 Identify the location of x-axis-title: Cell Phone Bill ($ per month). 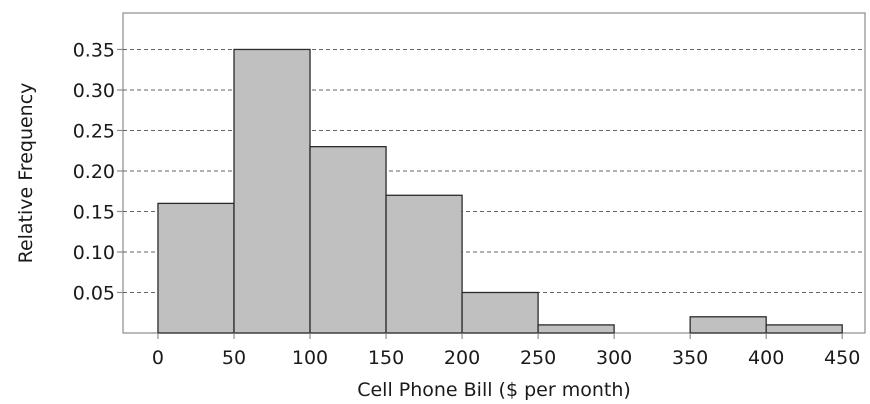
(494, 390).